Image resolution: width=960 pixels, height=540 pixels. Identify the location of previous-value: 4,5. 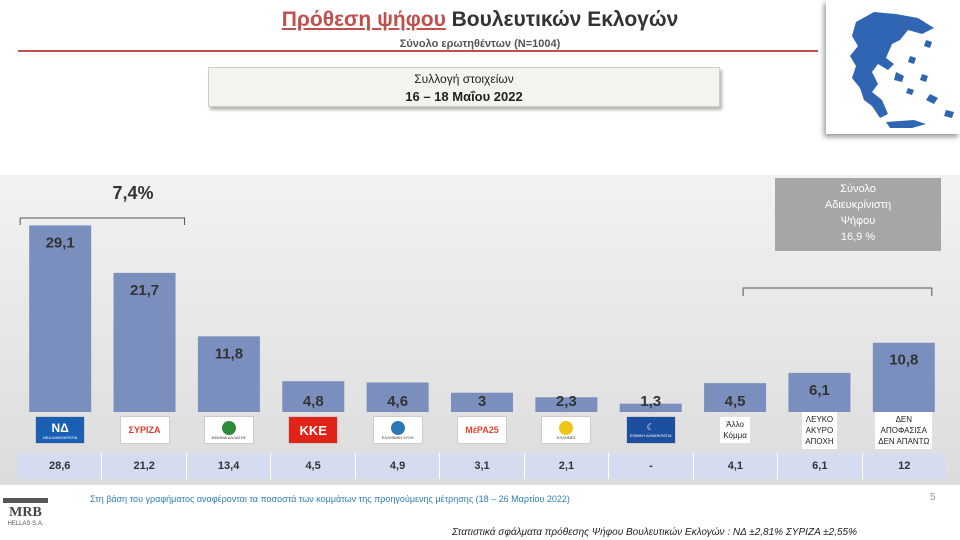
(313, 466).